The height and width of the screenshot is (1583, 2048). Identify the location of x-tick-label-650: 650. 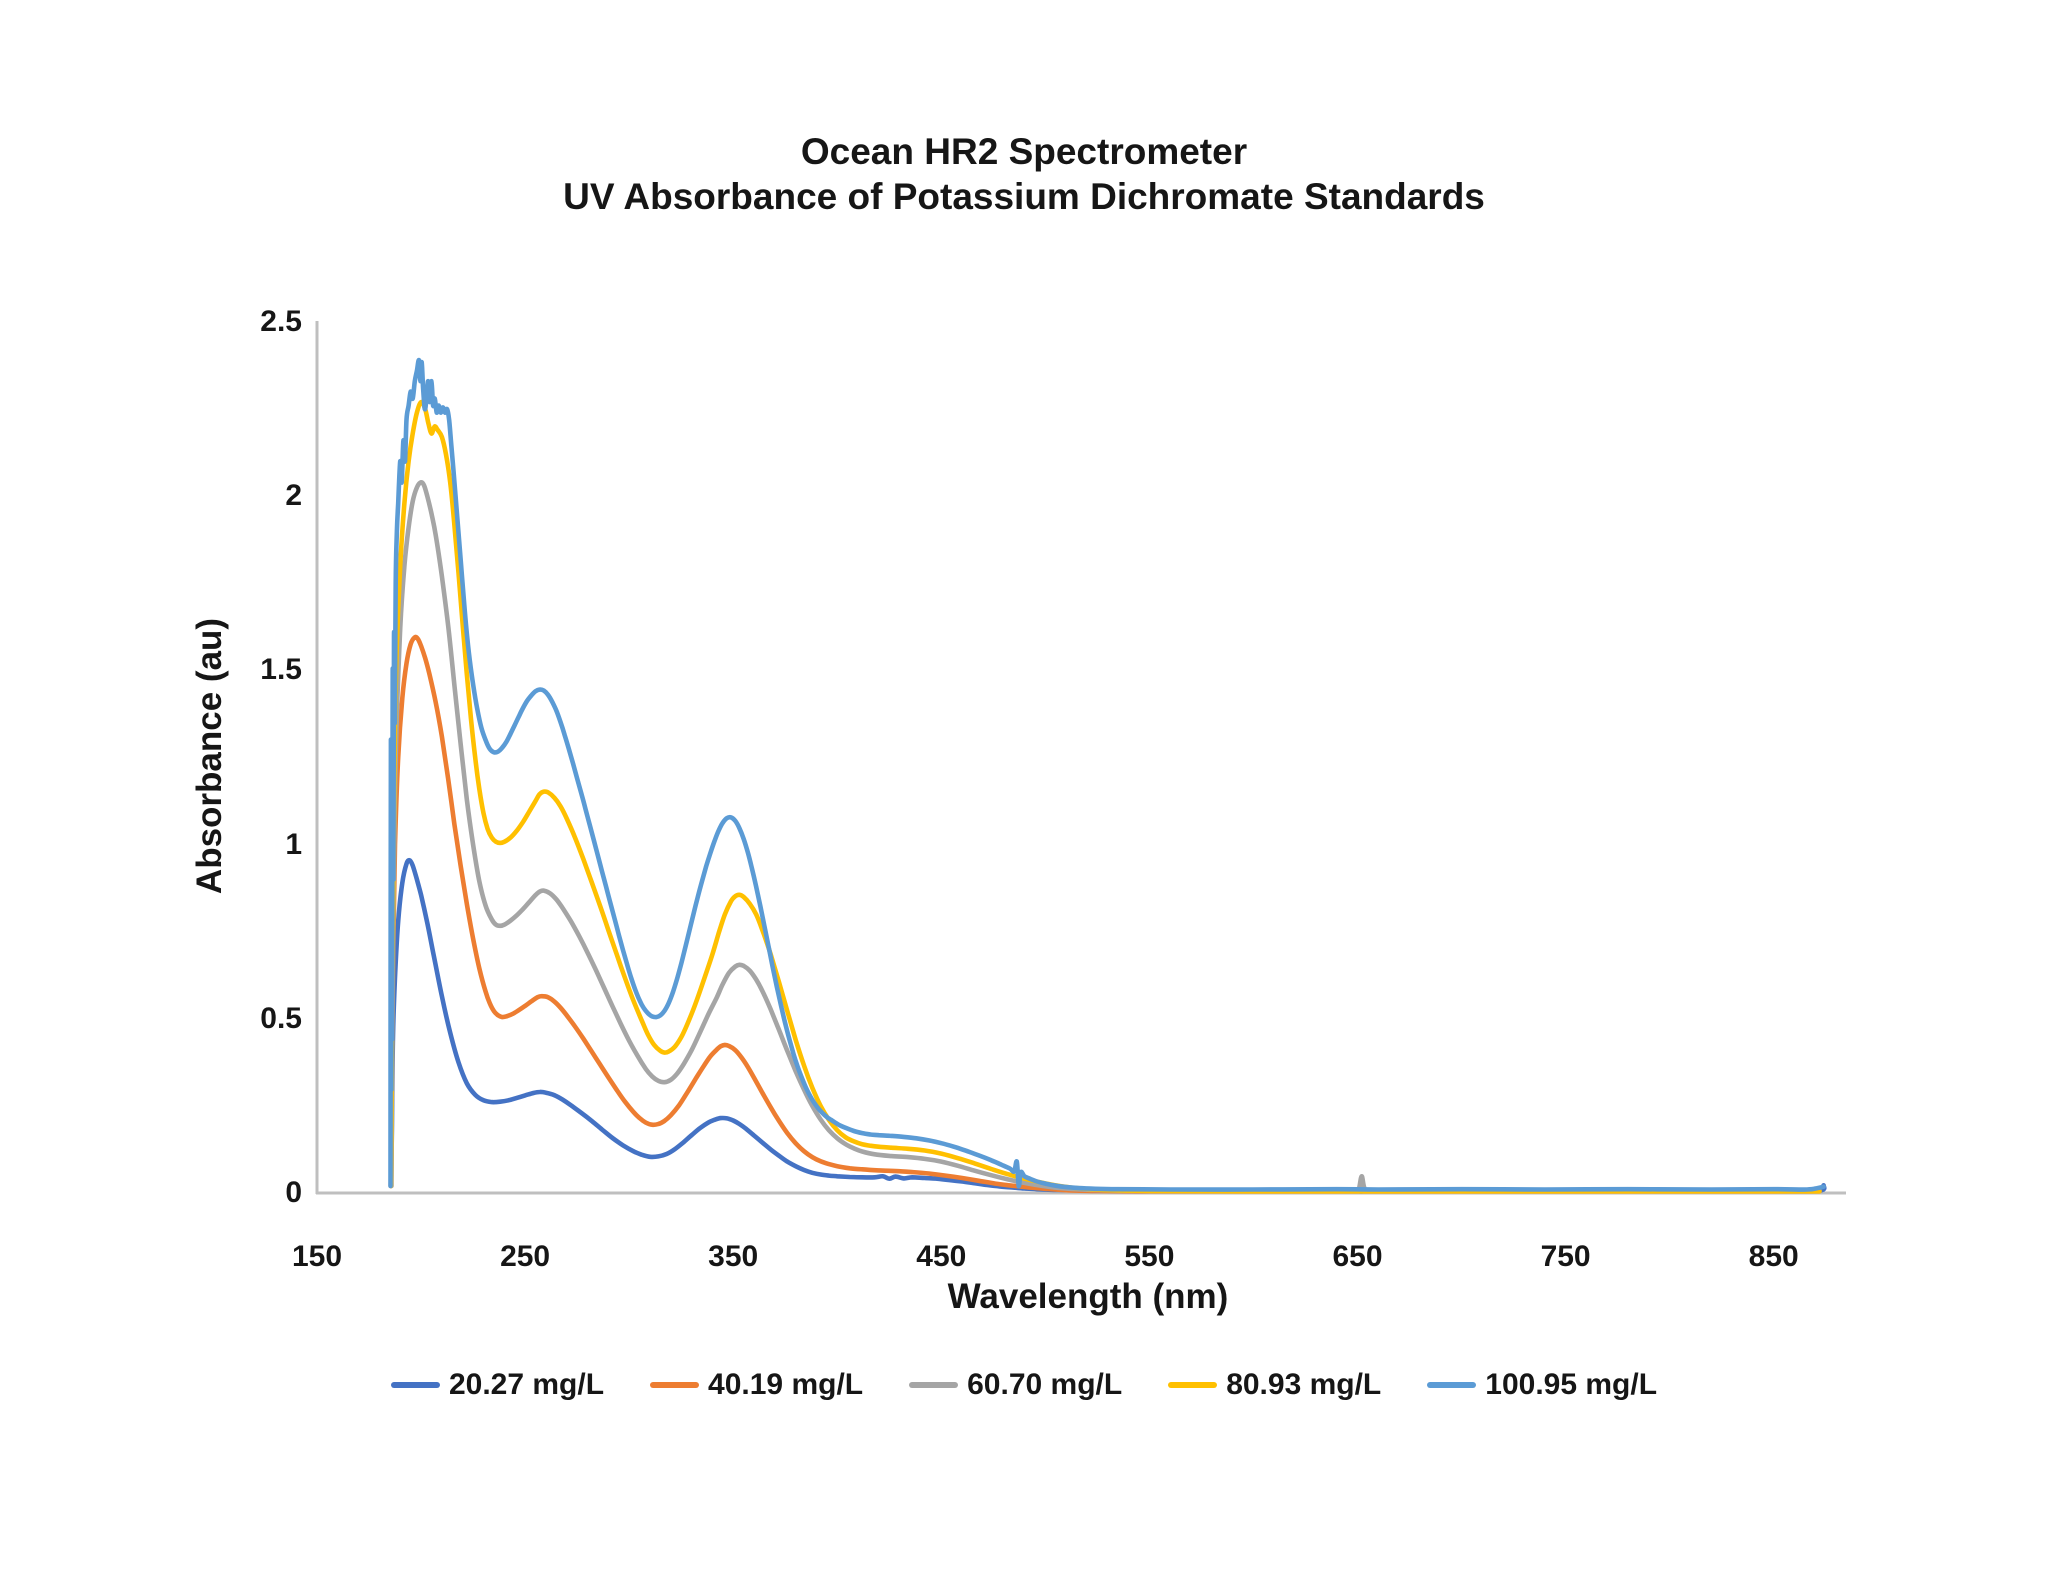
(1357, 1256).